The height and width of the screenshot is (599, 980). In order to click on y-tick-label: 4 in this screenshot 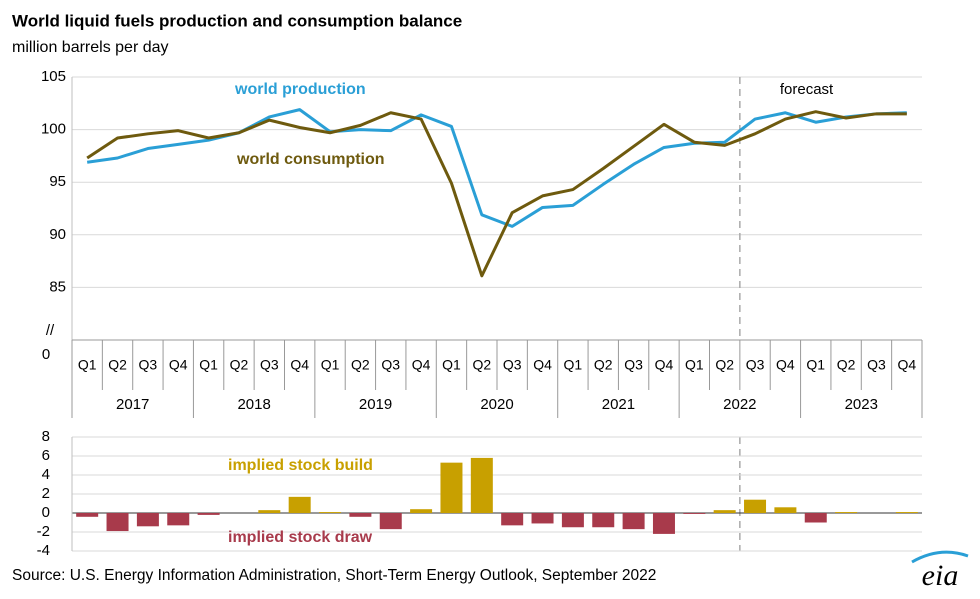, I will do `click(46, 474)`.